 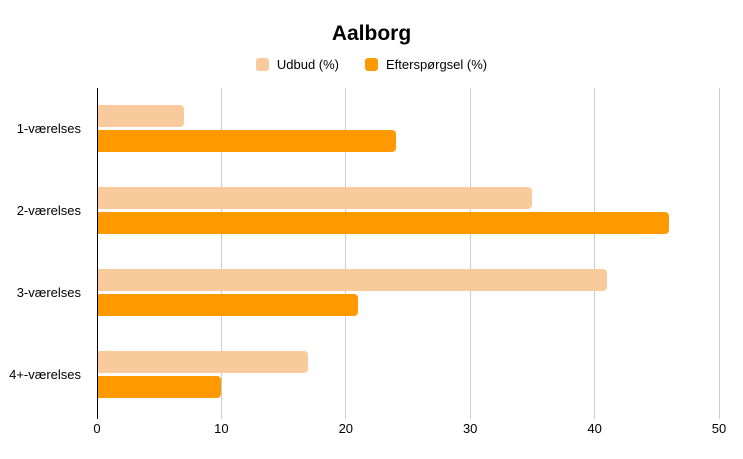 What do you see at coordinates (48, 292) in the screenshot?
I see `category-label: 3-værelses` at bounding box center [48, 292].